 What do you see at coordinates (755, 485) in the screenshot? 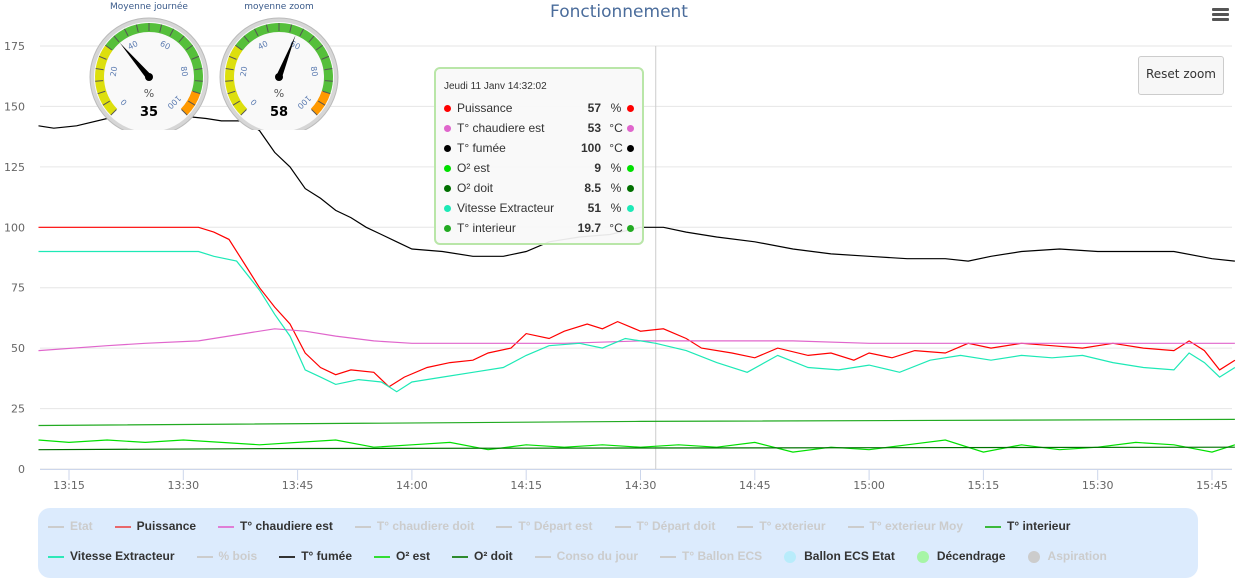
I see `x-tick-label: 14:45` at bounding box center [755, 485].